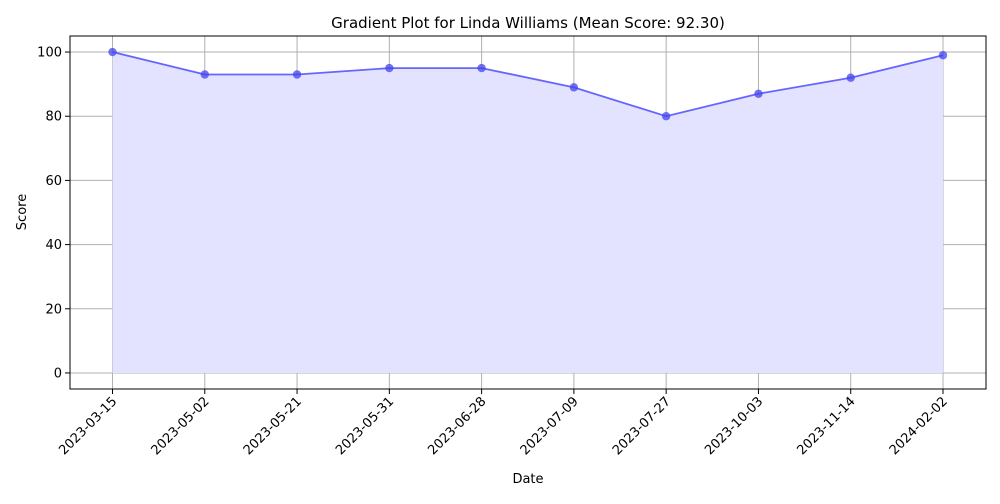 This screenshot has height=504, width=1000. What do you see at coordinates (365, 426) in the screenshot?
I see `x-tick-label: 2023-05-31` at bounding box center [365, 426].